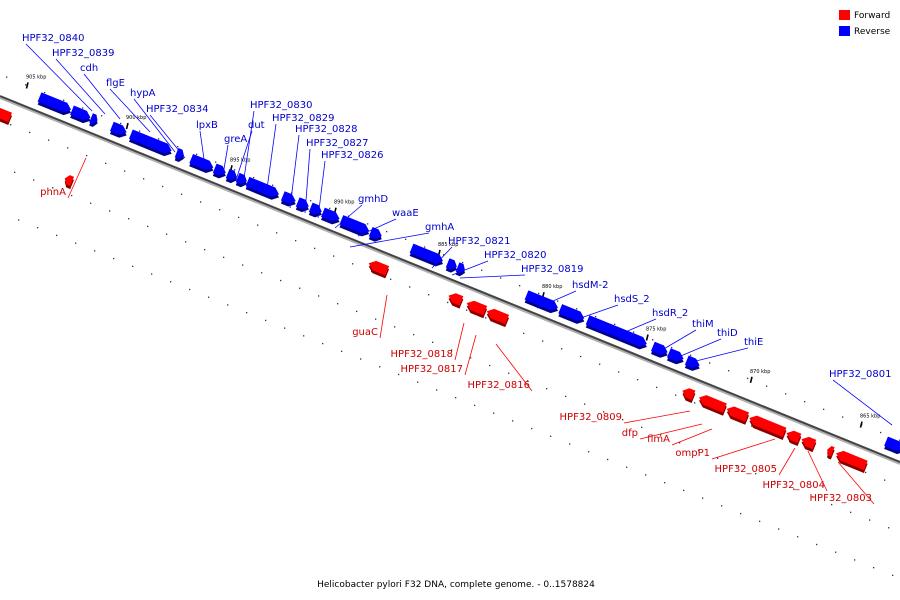 The image size is (900, 600). What do you see at coordinates (207, 125) in the screenshot?
I see `gene-label-lpxb: lpxB` at bounding box center [207, 125].